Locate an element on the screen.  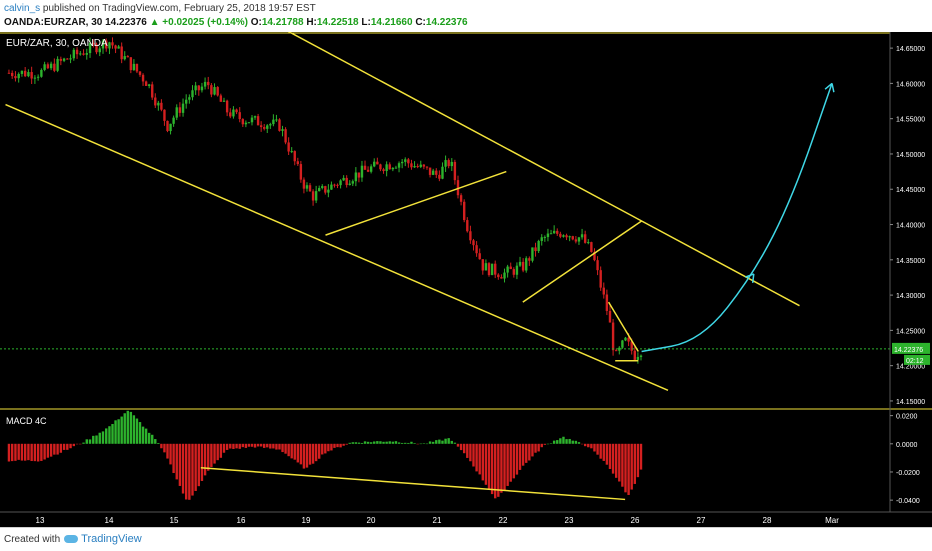
time-tick-label: 23 is located at coordinates (569, 520).